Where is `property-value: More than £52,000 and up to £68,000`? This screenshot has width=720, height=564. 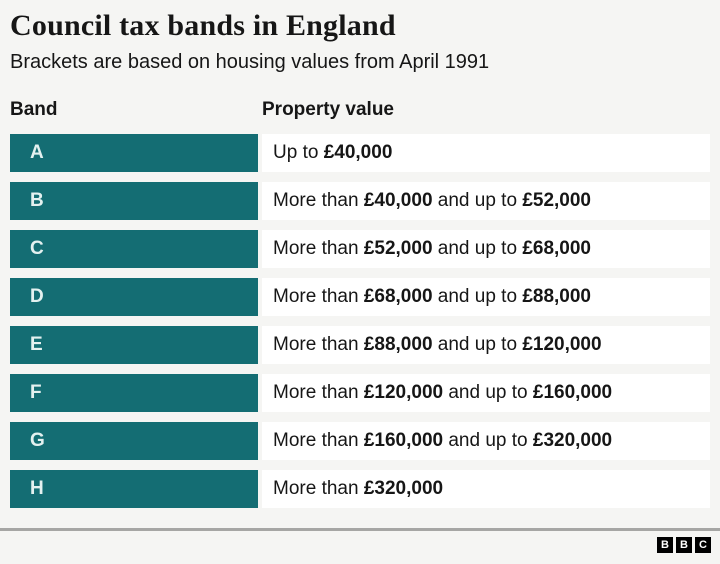
property-value: More than £52,000 and up to £68,000 is located at coordinates (486, 249).